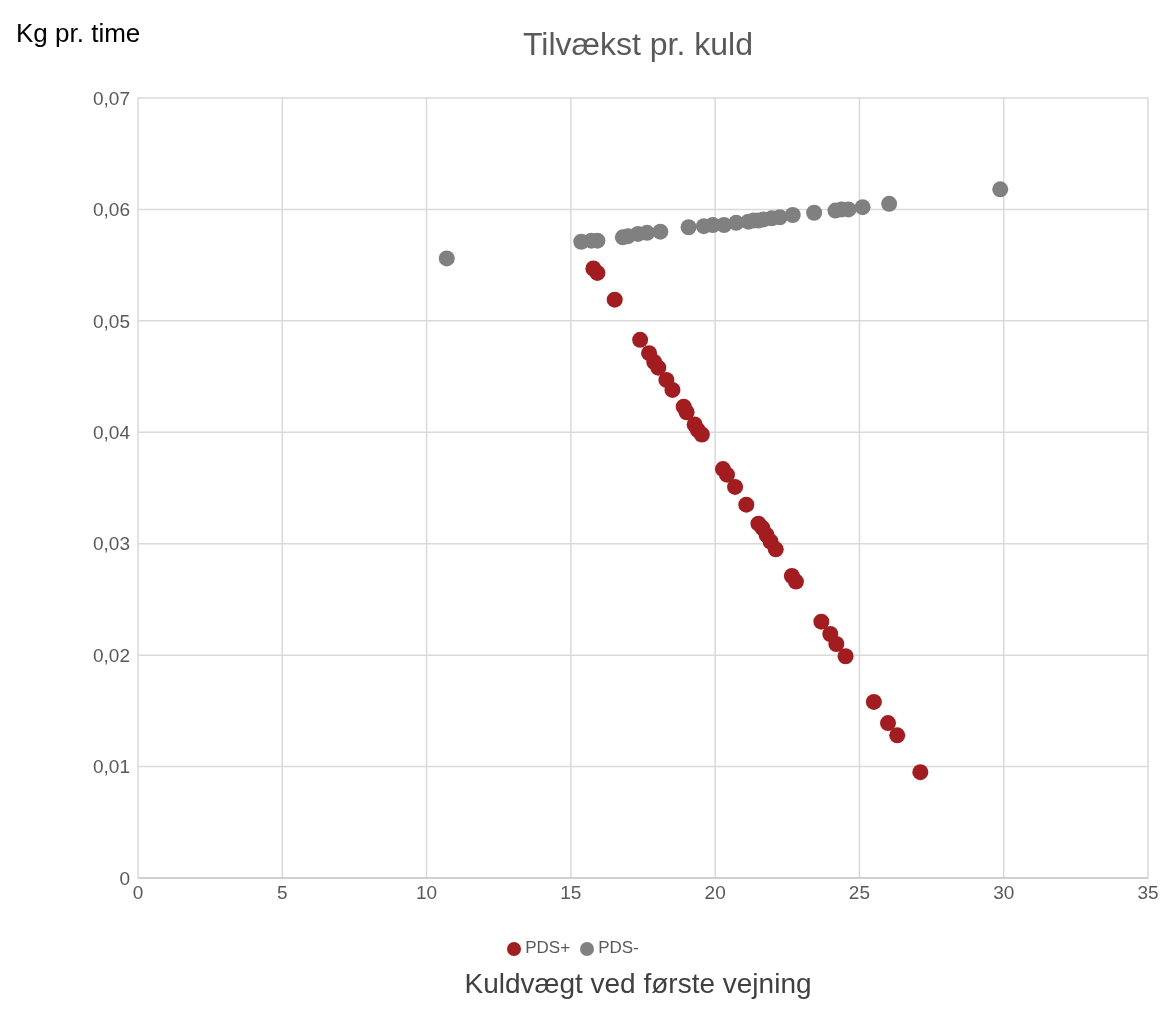 The width and height of the screenshot is (1160, 1024). Describe the element at coordinates (111, 210) in the screenshot. I see `y-tick-label: 0,06` at that location.